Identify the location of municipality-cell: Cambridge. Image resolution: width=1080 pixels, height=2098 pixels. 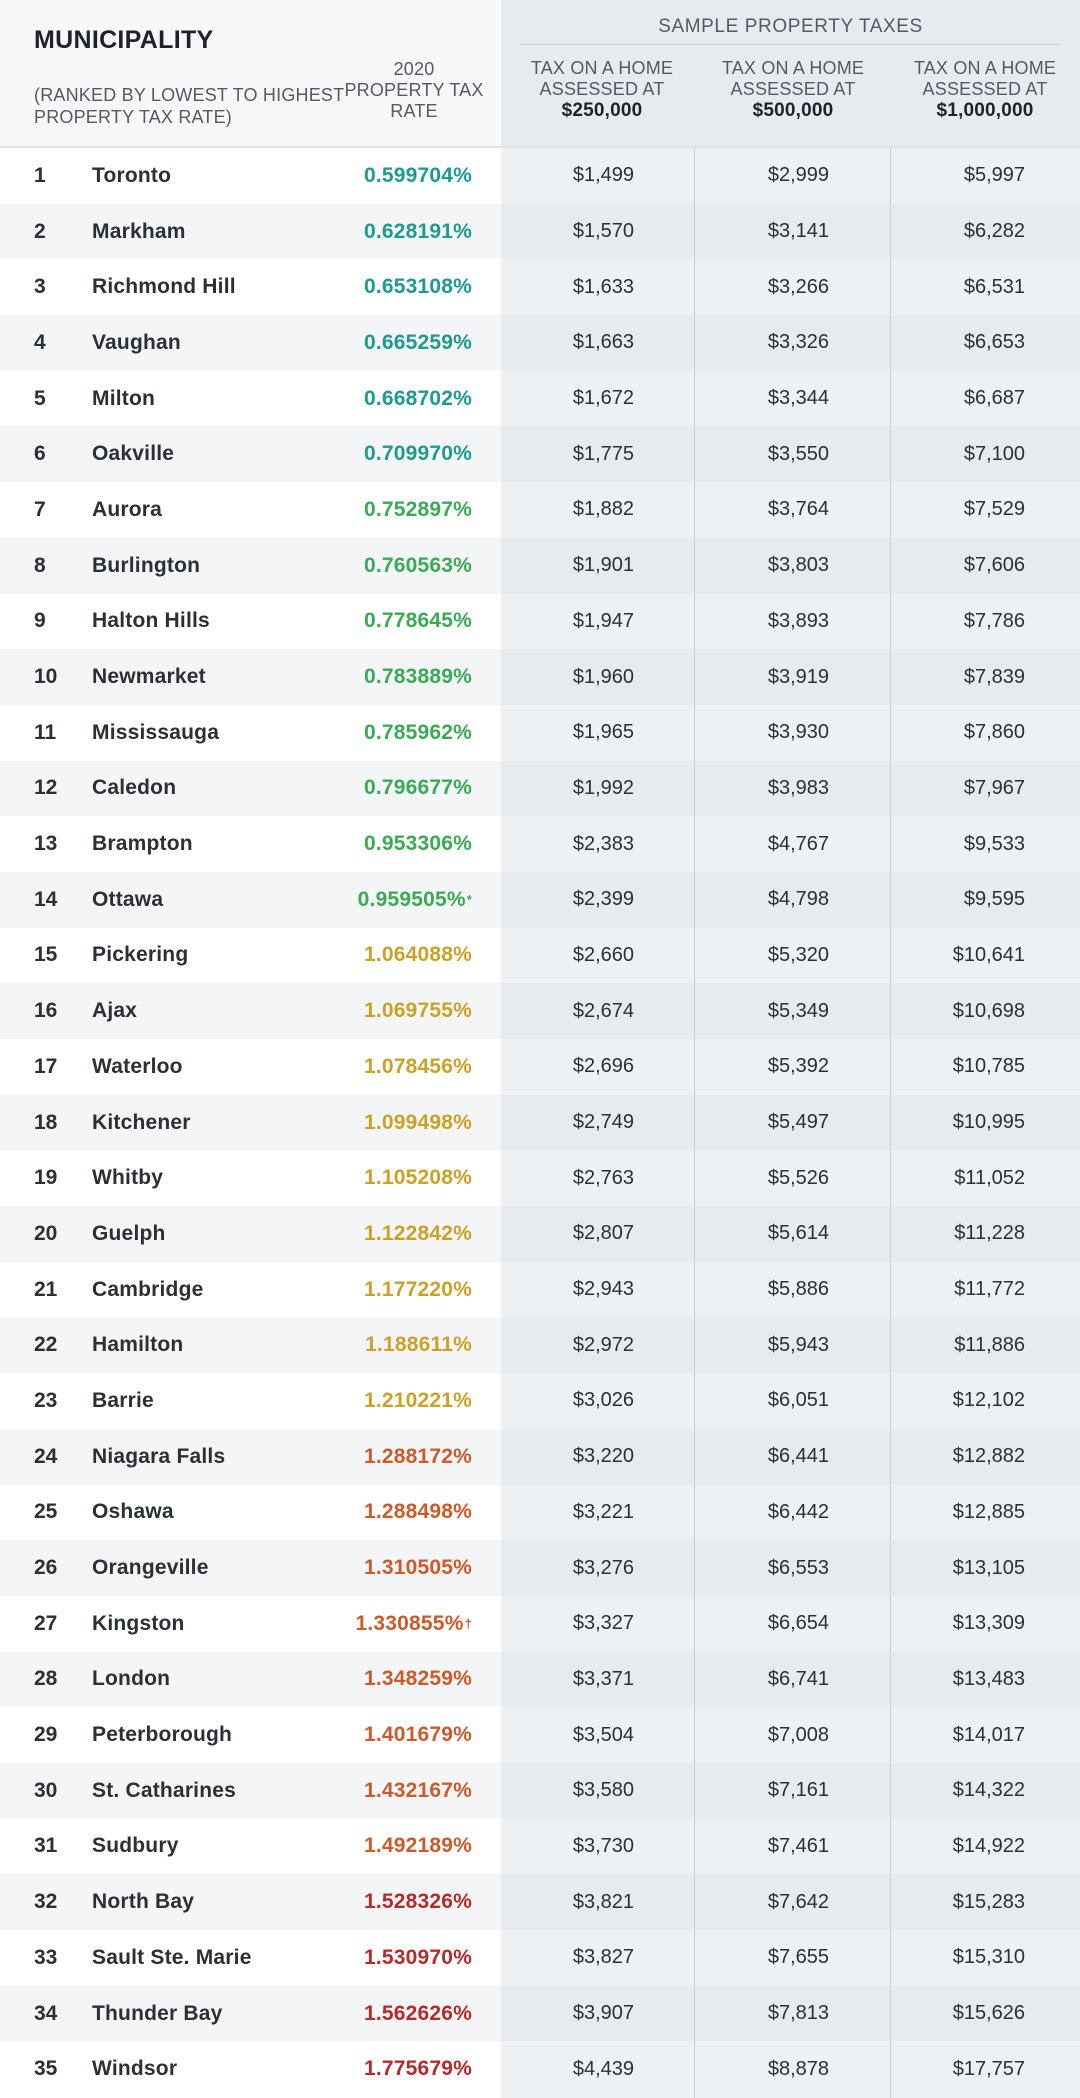
(217, 1290).